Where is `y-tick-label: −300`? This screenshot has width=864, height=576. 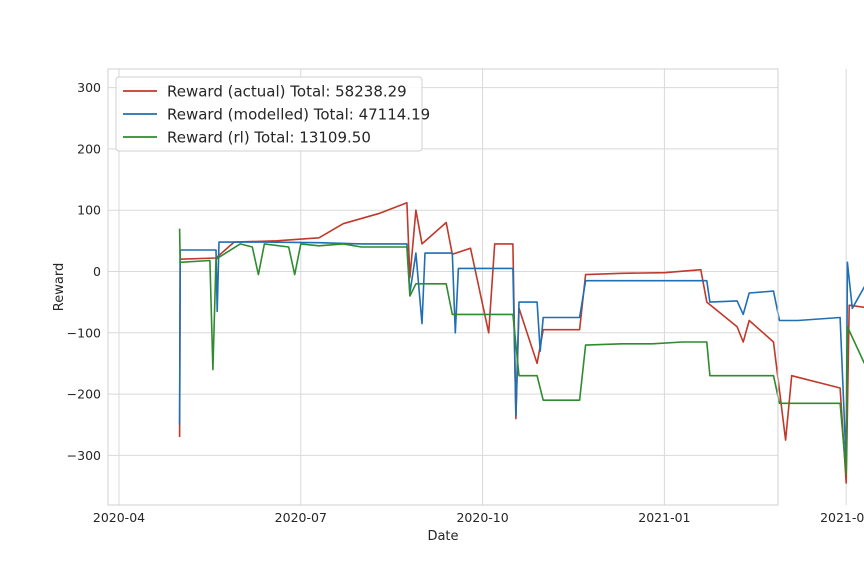
y-tick-label: −300 is located at coordinates (84, 455).